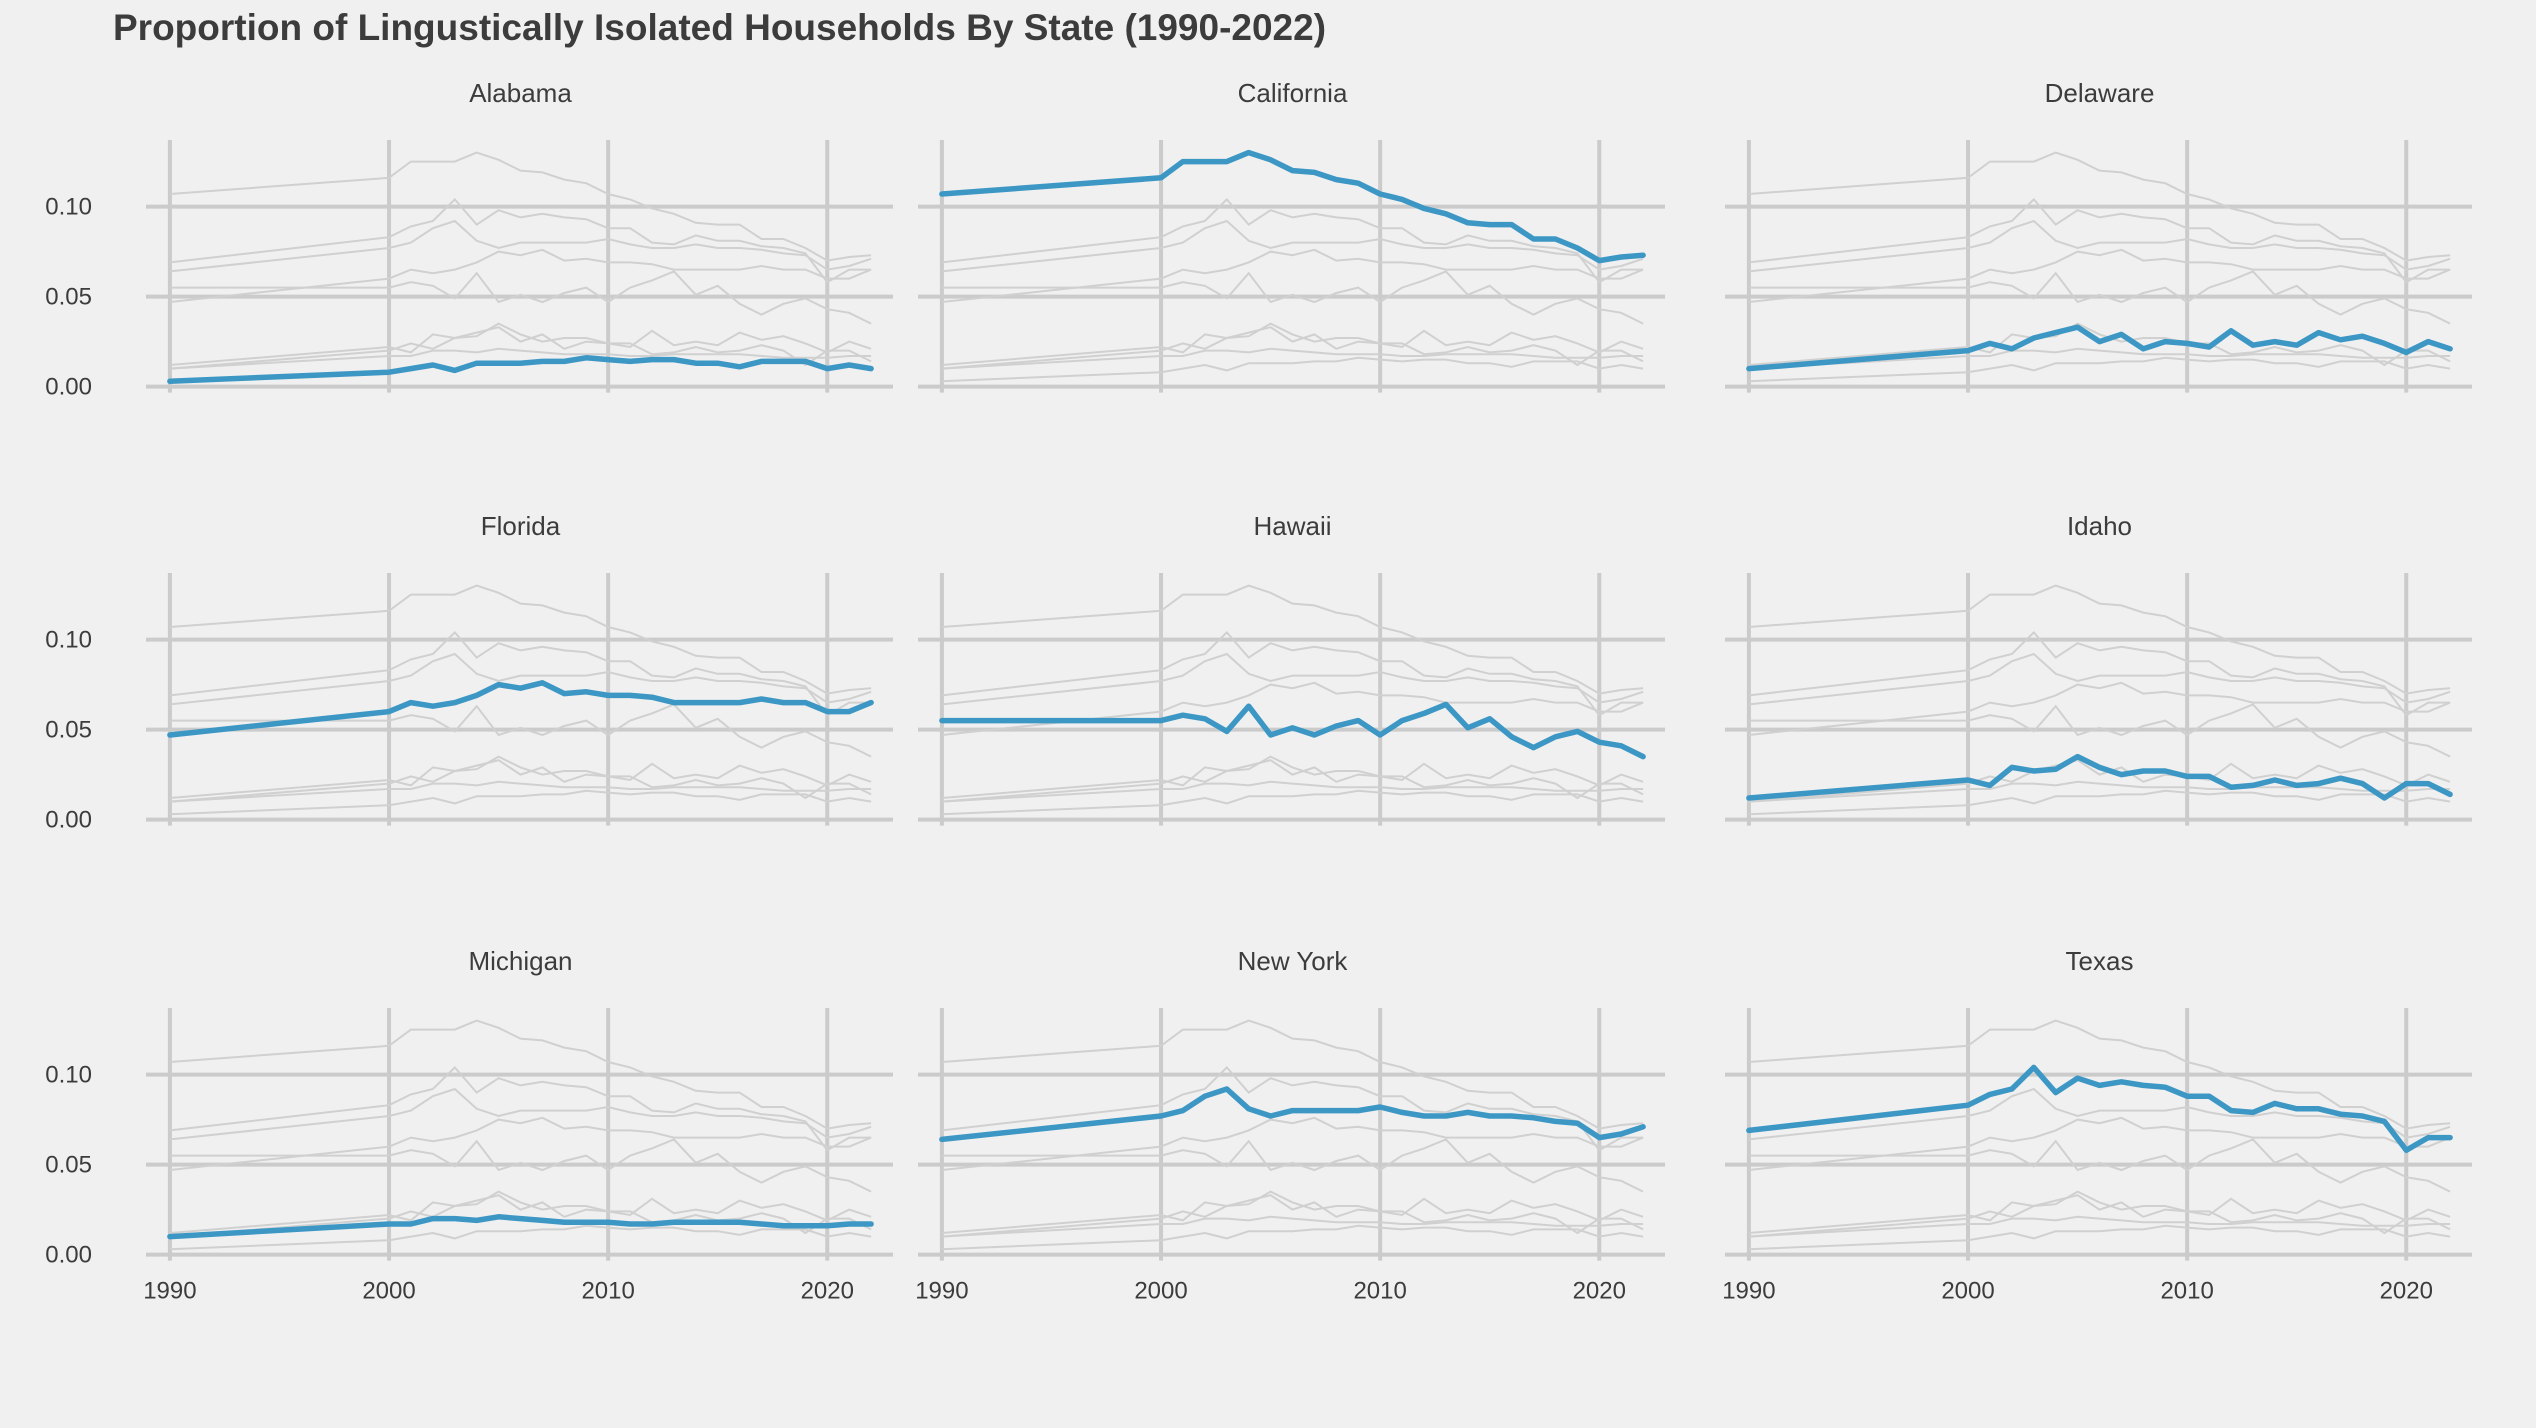 Image resolution: width=2536 pixels, height=1428 pixels. Describe the element at coordinates (520, 961) in the screenshot. I see `facet-title-michigan: Michigan` at that location.